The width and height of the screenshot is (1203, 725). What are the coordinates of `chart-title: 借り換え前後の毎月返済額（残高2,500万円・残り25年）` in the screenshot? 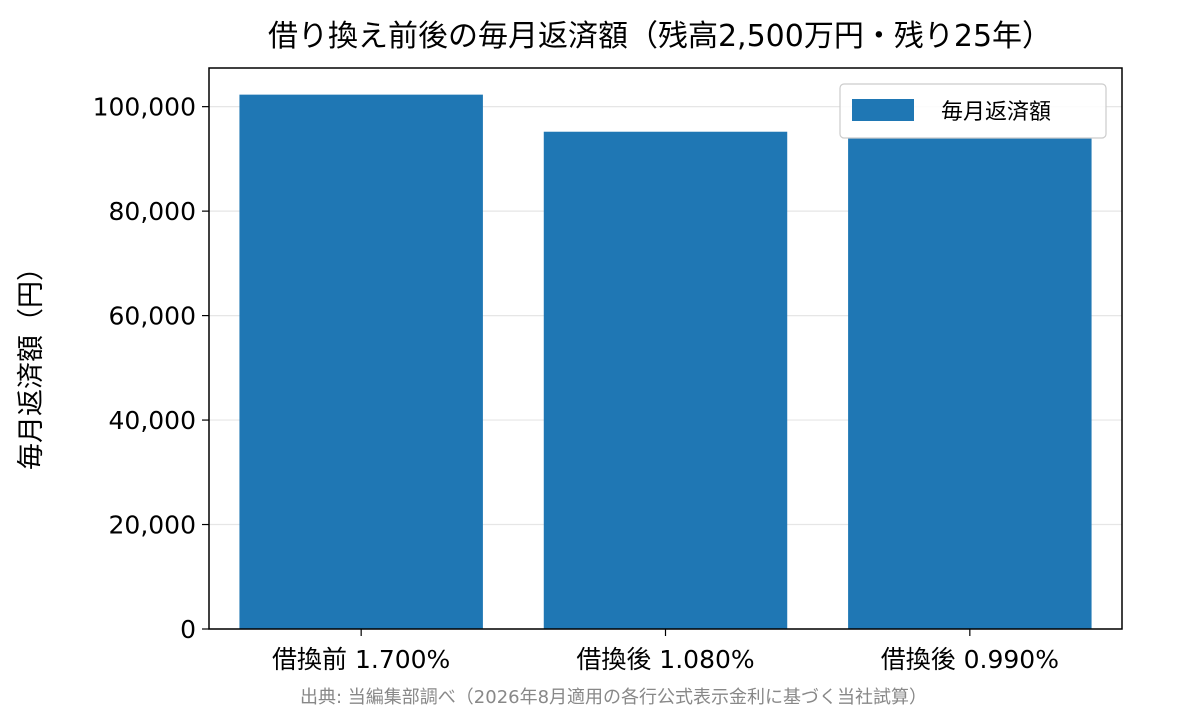 It's located at (660, 36).